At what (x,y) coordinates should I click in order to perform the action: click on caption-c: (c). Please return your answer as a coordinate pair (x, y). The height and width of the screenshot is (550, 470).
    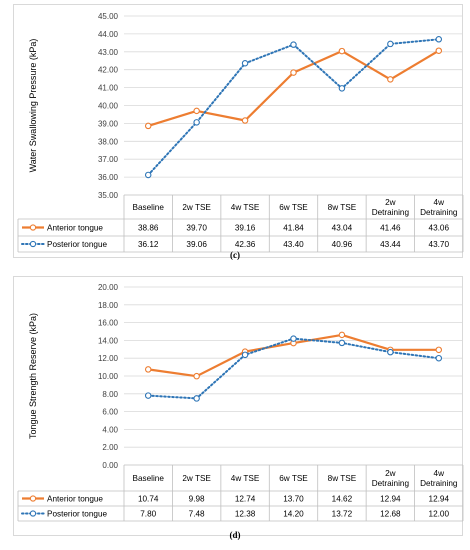
    Looking at the image, I should click on (235, 255).